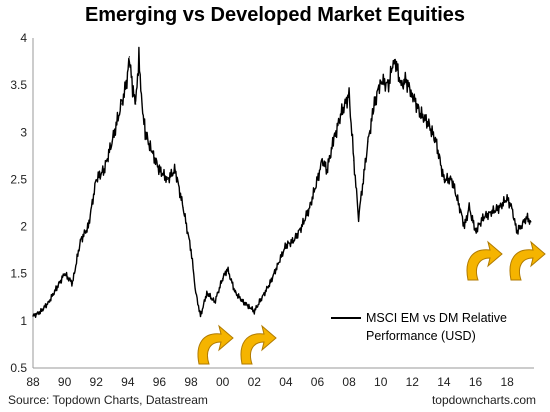 This screenshot has width=550, height=412. What do you see at coordinates (381, 382) in the screenshot?
I see `x-tick-label: 10` at bounding box center [381, 382].